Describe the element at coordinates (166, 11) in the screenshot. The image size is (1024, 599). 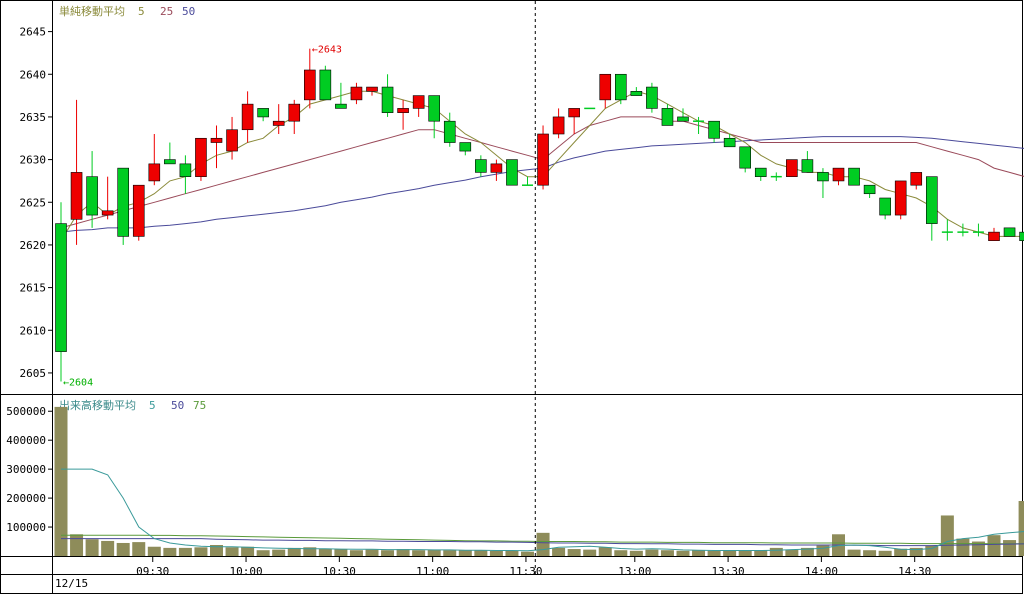
I see `price-legend-item: 25` at that location.